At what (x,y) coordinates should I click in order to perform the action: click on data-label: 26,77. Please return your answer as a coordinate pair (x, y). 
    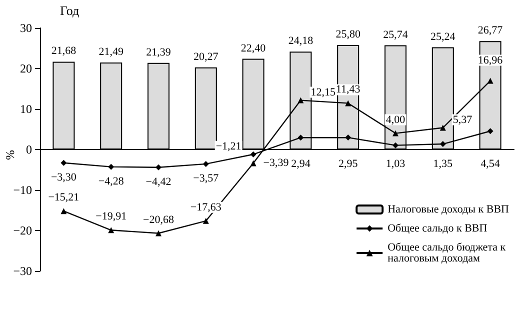
    Looking at the image, I should click on (491, 30).